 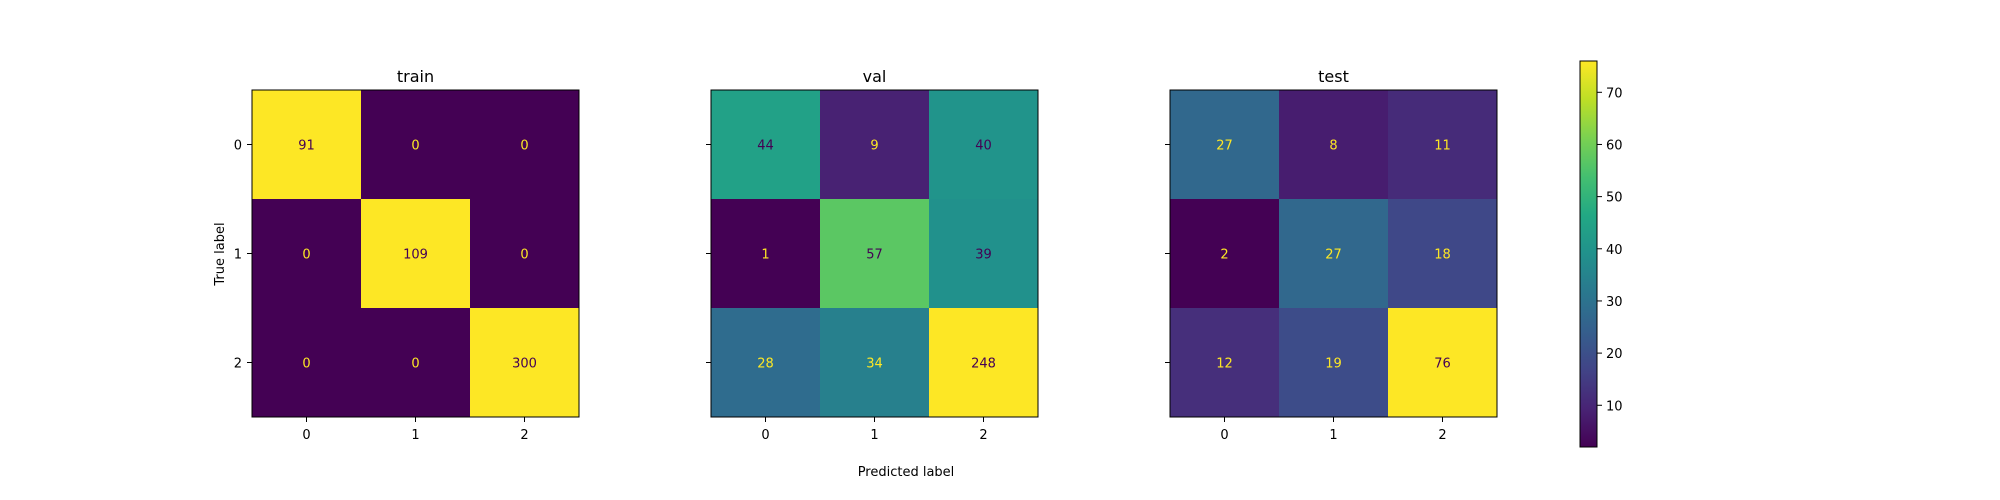 I want to click on cell-value-label: 44, so click(x=765, y=146).